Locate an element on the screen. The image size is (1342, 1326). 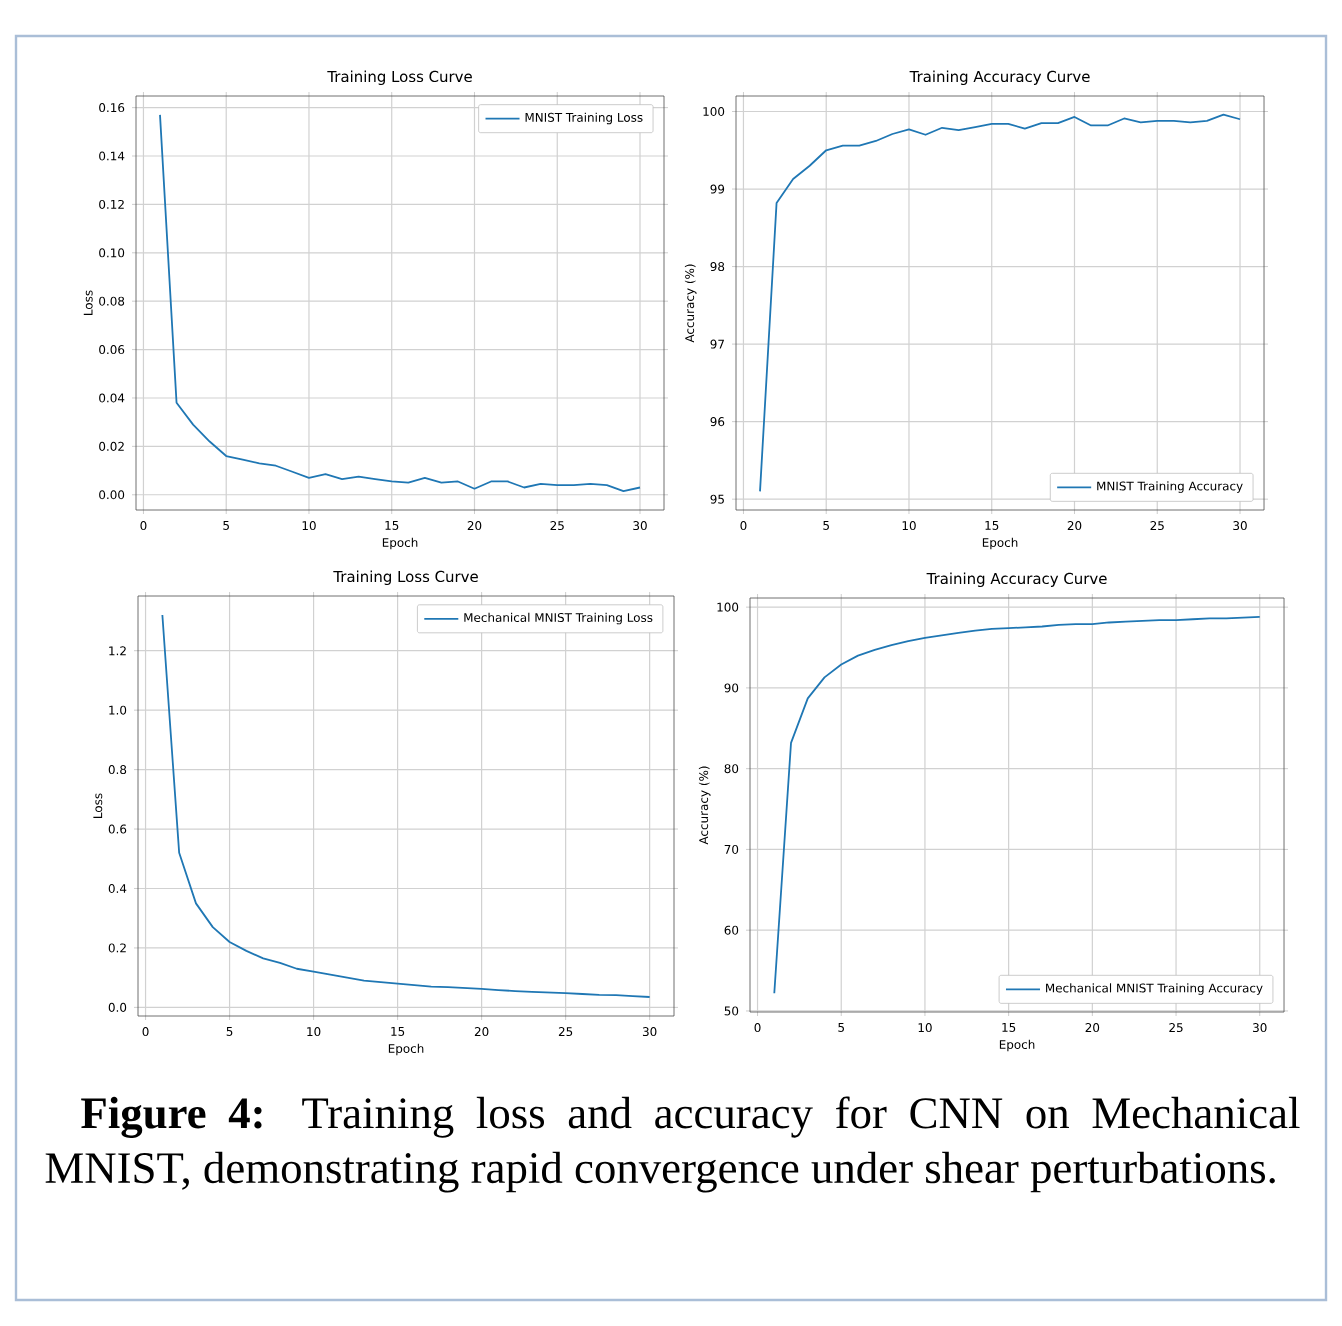
text: Figure 4: Training loss and accuracy for CNN on Mechanical MNIST, demonstrating rapid convergence under shear perturbations. is located at coordinates (672, 1144).